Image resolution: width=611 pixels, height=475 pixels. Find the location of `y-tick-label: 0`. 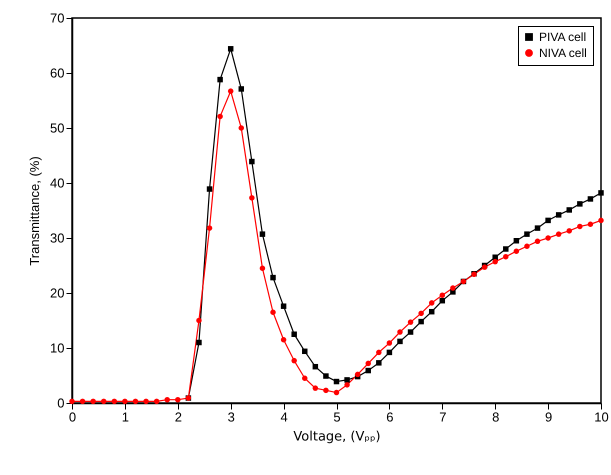

y-tick-label: 0 is located at coordinates (60, 403).